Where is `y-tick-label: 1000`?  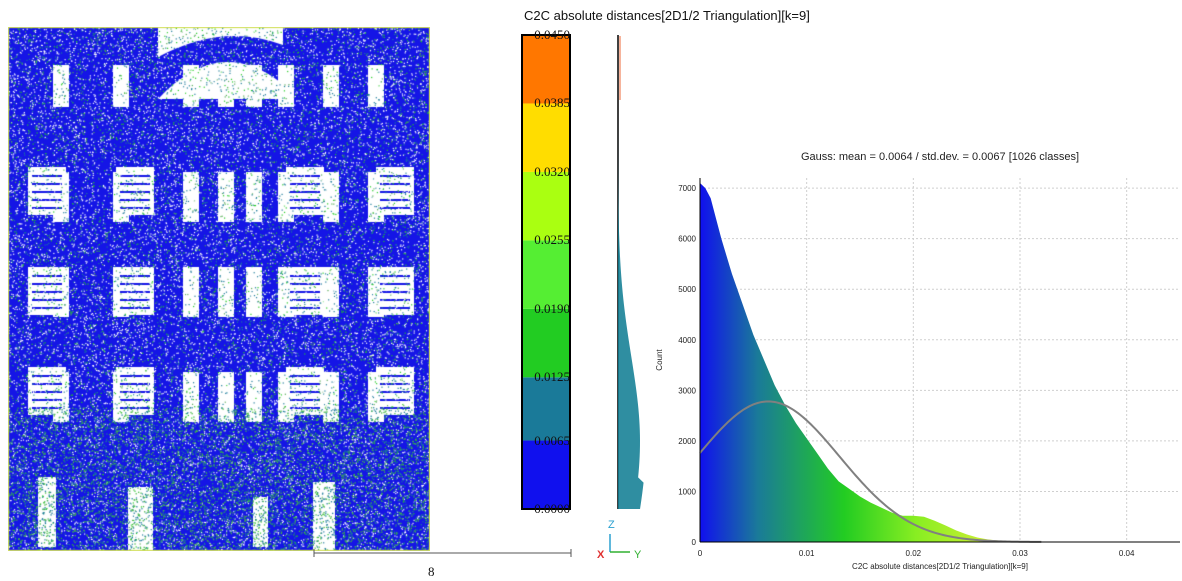
y-tick-label: 1000 is located at coordinates (687, 491).